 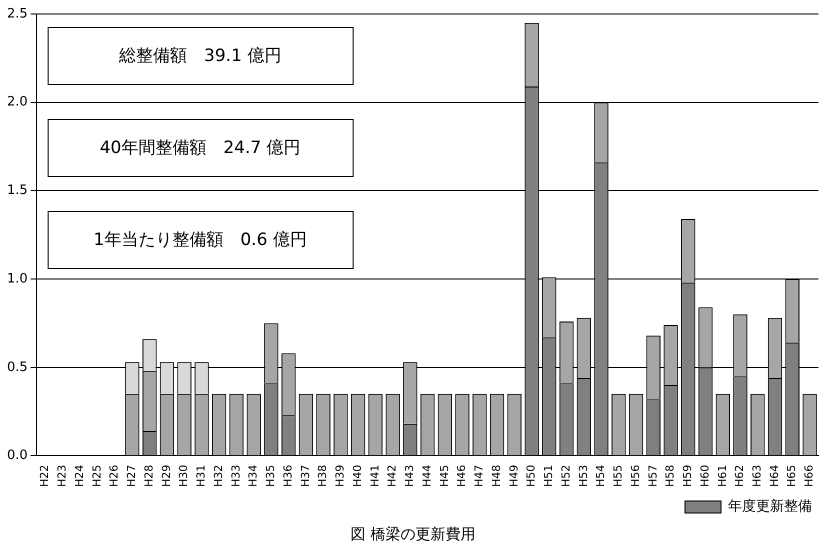 What do you see at coordinates (427, 476) in the screenshot?
I see `x-tick-label: H44` at bounding box center [427, 476].